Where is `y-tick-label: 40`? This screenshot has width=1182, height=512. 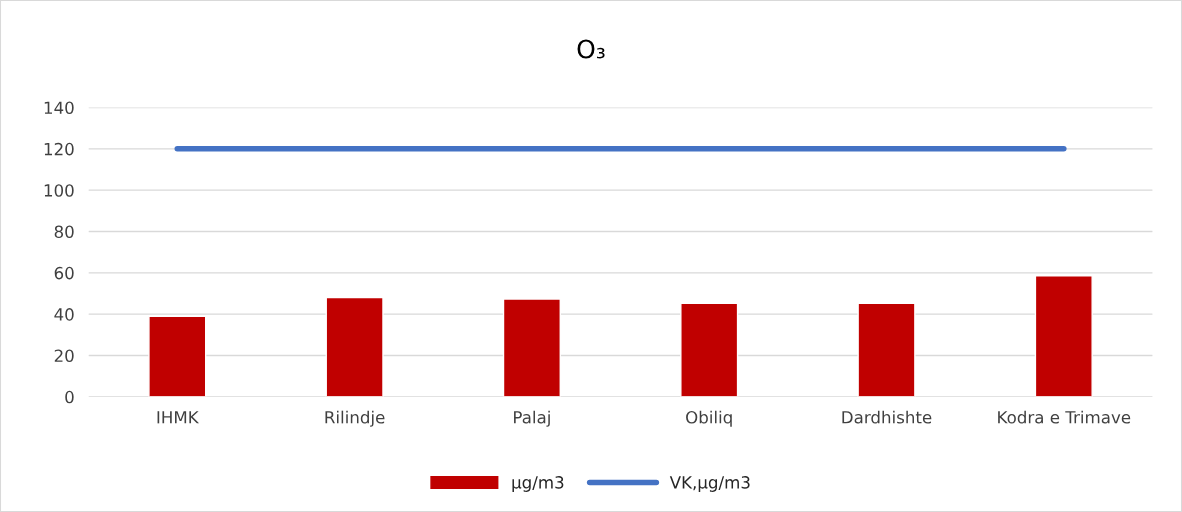 y-tick-label: 40 is located at coordinates (64, 314).